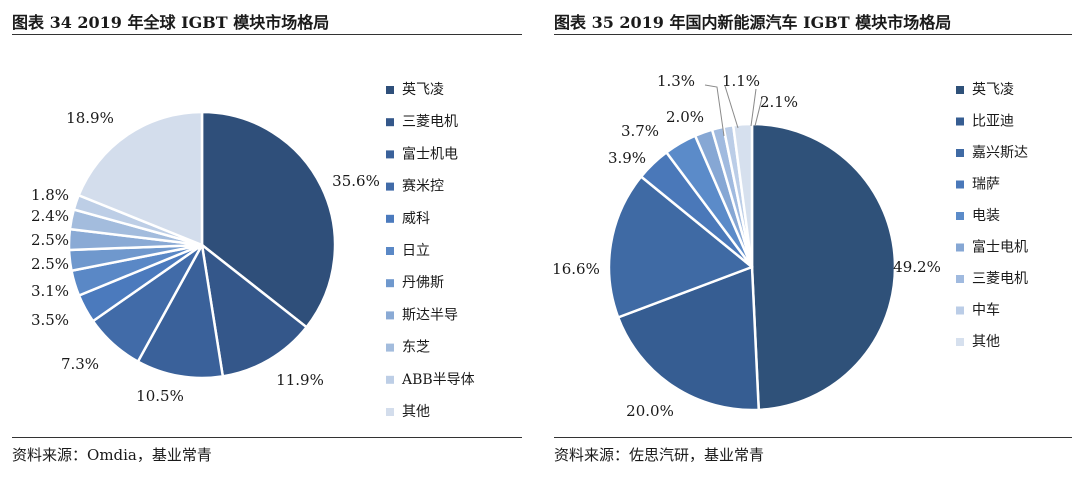 This screenshot has width=1080, height=481. I want to click on source-note: 资料来源：Omdia，基业常青, so click(112, 454).